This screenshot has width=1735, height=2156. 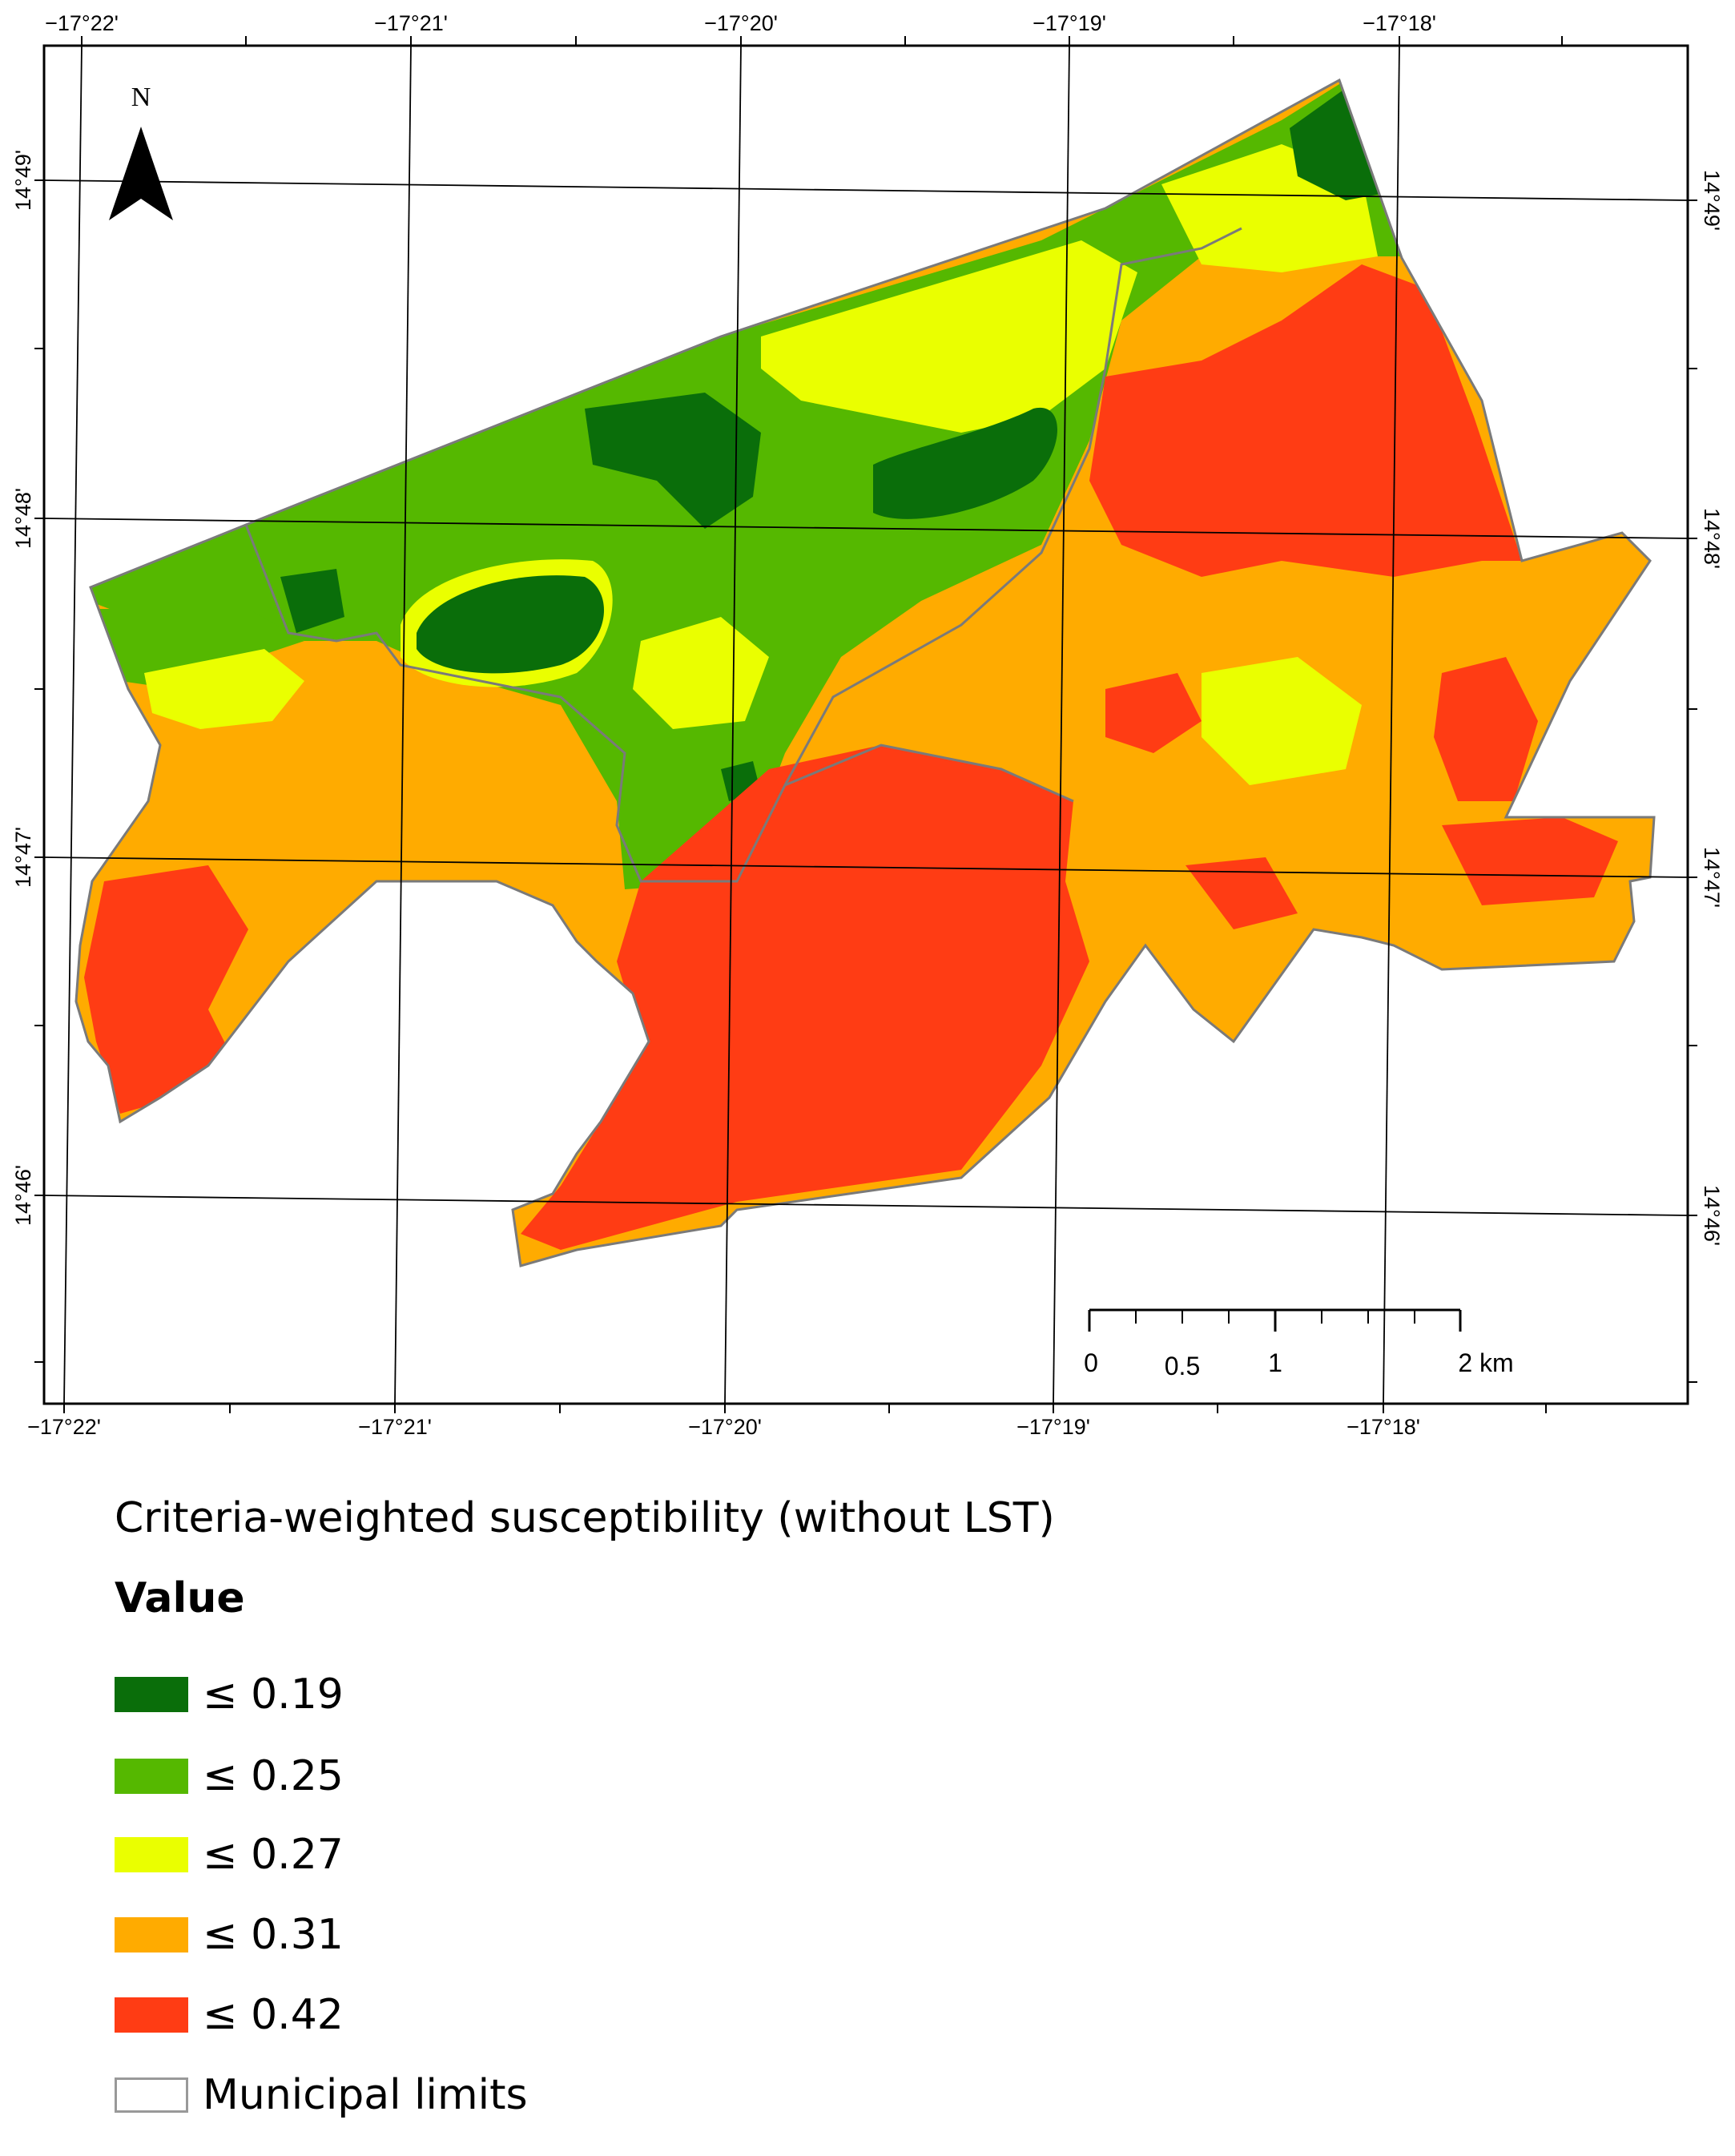 I want to click on bottom-lon-label: −17°21', so click(x=395, y=1427).